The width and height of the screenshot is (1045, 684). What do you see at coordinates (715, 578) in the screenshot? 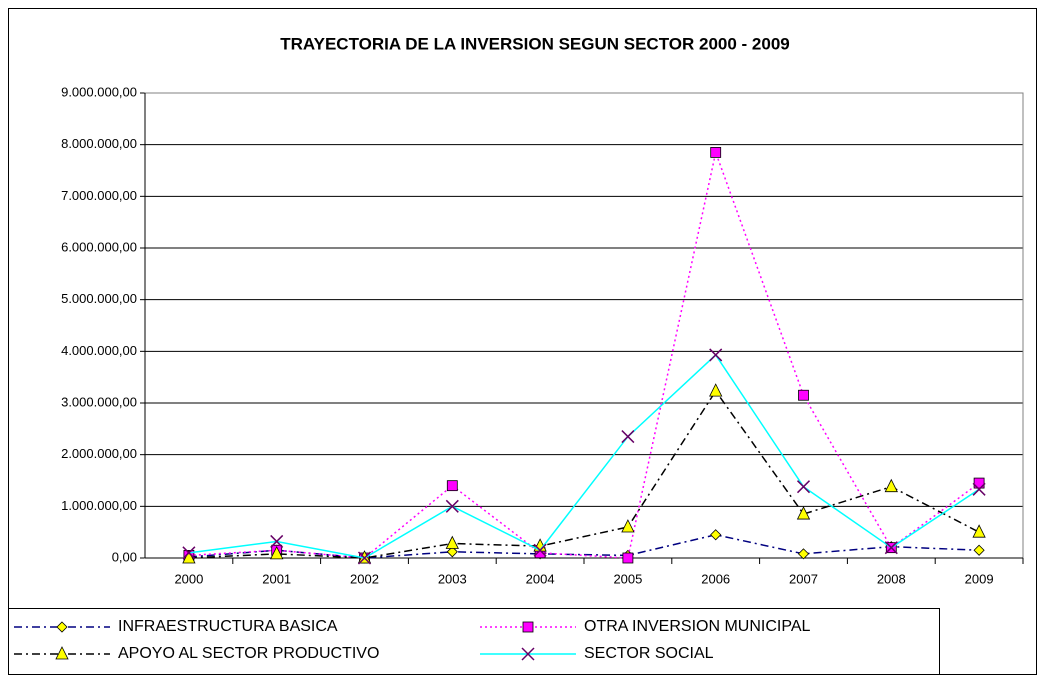
I see `x-tick-label: 2006` at bounding box center [715, 578].